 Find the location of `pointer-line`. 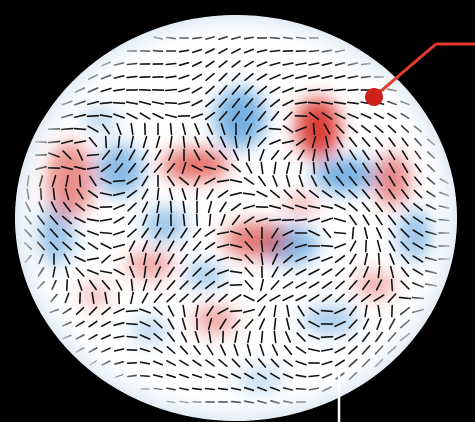

pointer-line is located at coordinates (405, 70).